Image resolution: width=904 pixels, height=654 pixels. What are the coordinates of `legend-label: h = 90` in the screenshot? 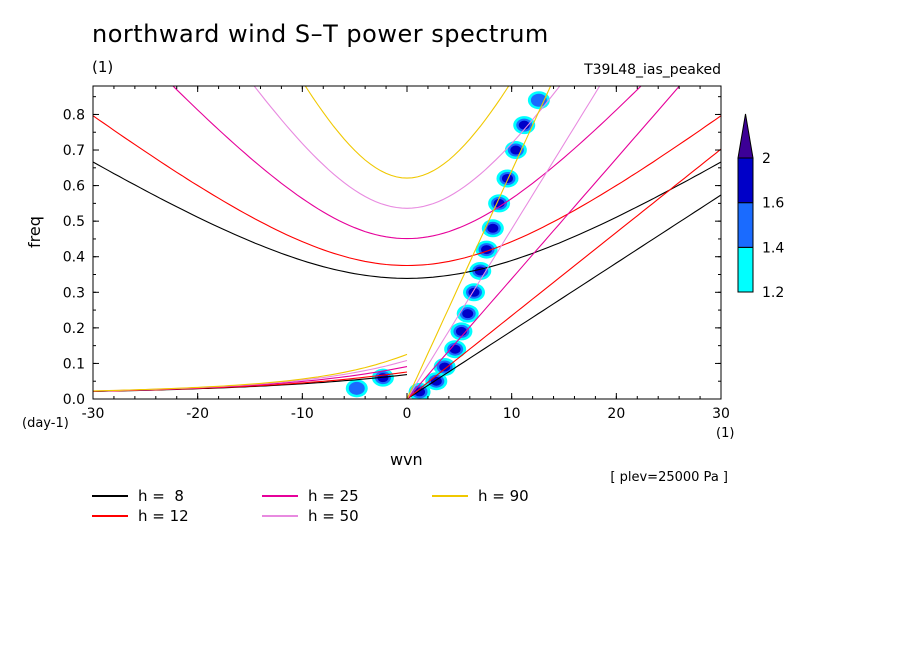 It's located at (503, 496).